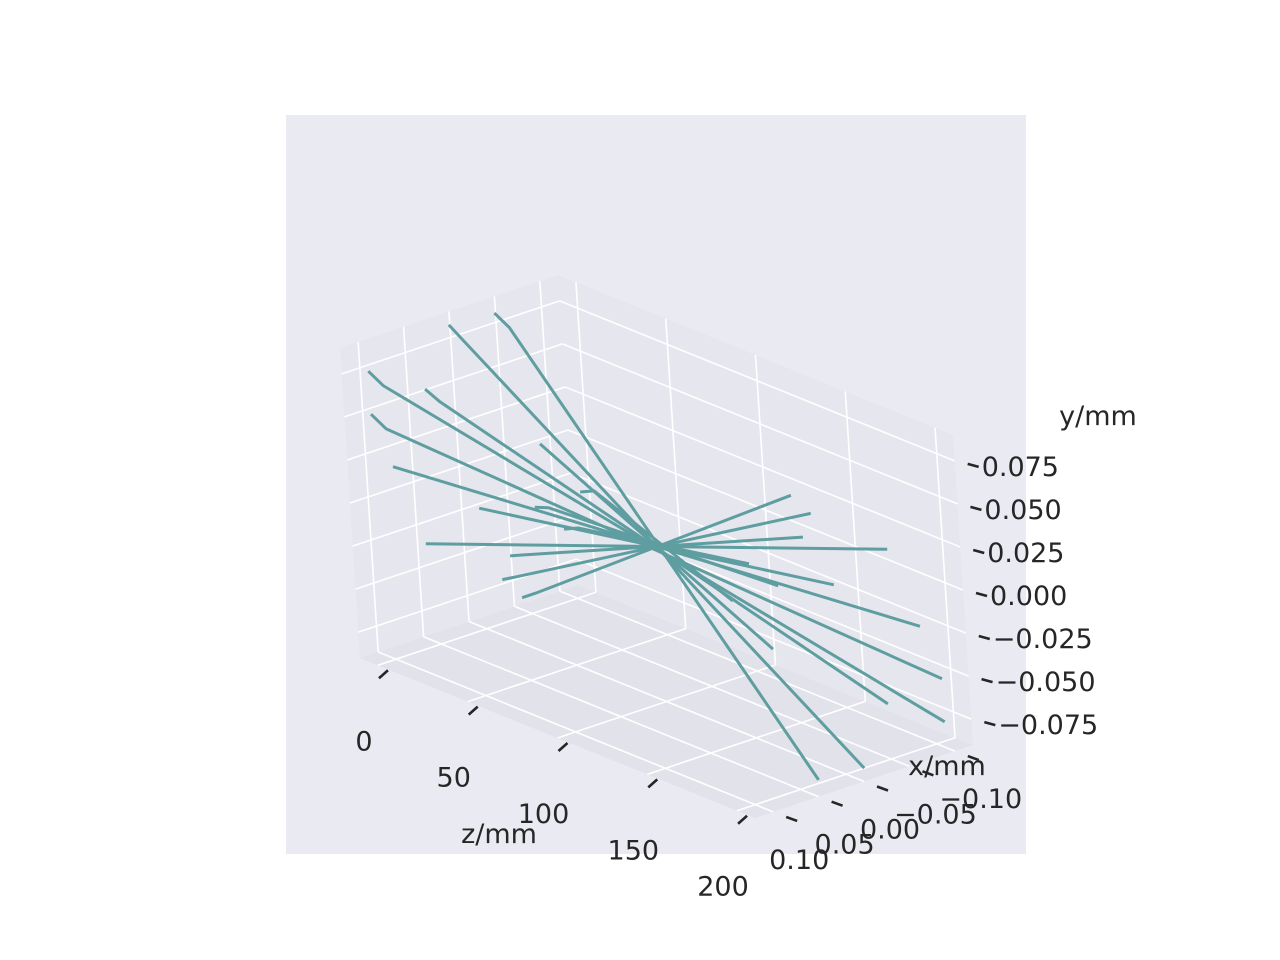 This screenshot has height=960, width=1280. Describe the element at coordinates (499, 834) in the screenshot. I see `z-axis-label: z/mm` at that location.